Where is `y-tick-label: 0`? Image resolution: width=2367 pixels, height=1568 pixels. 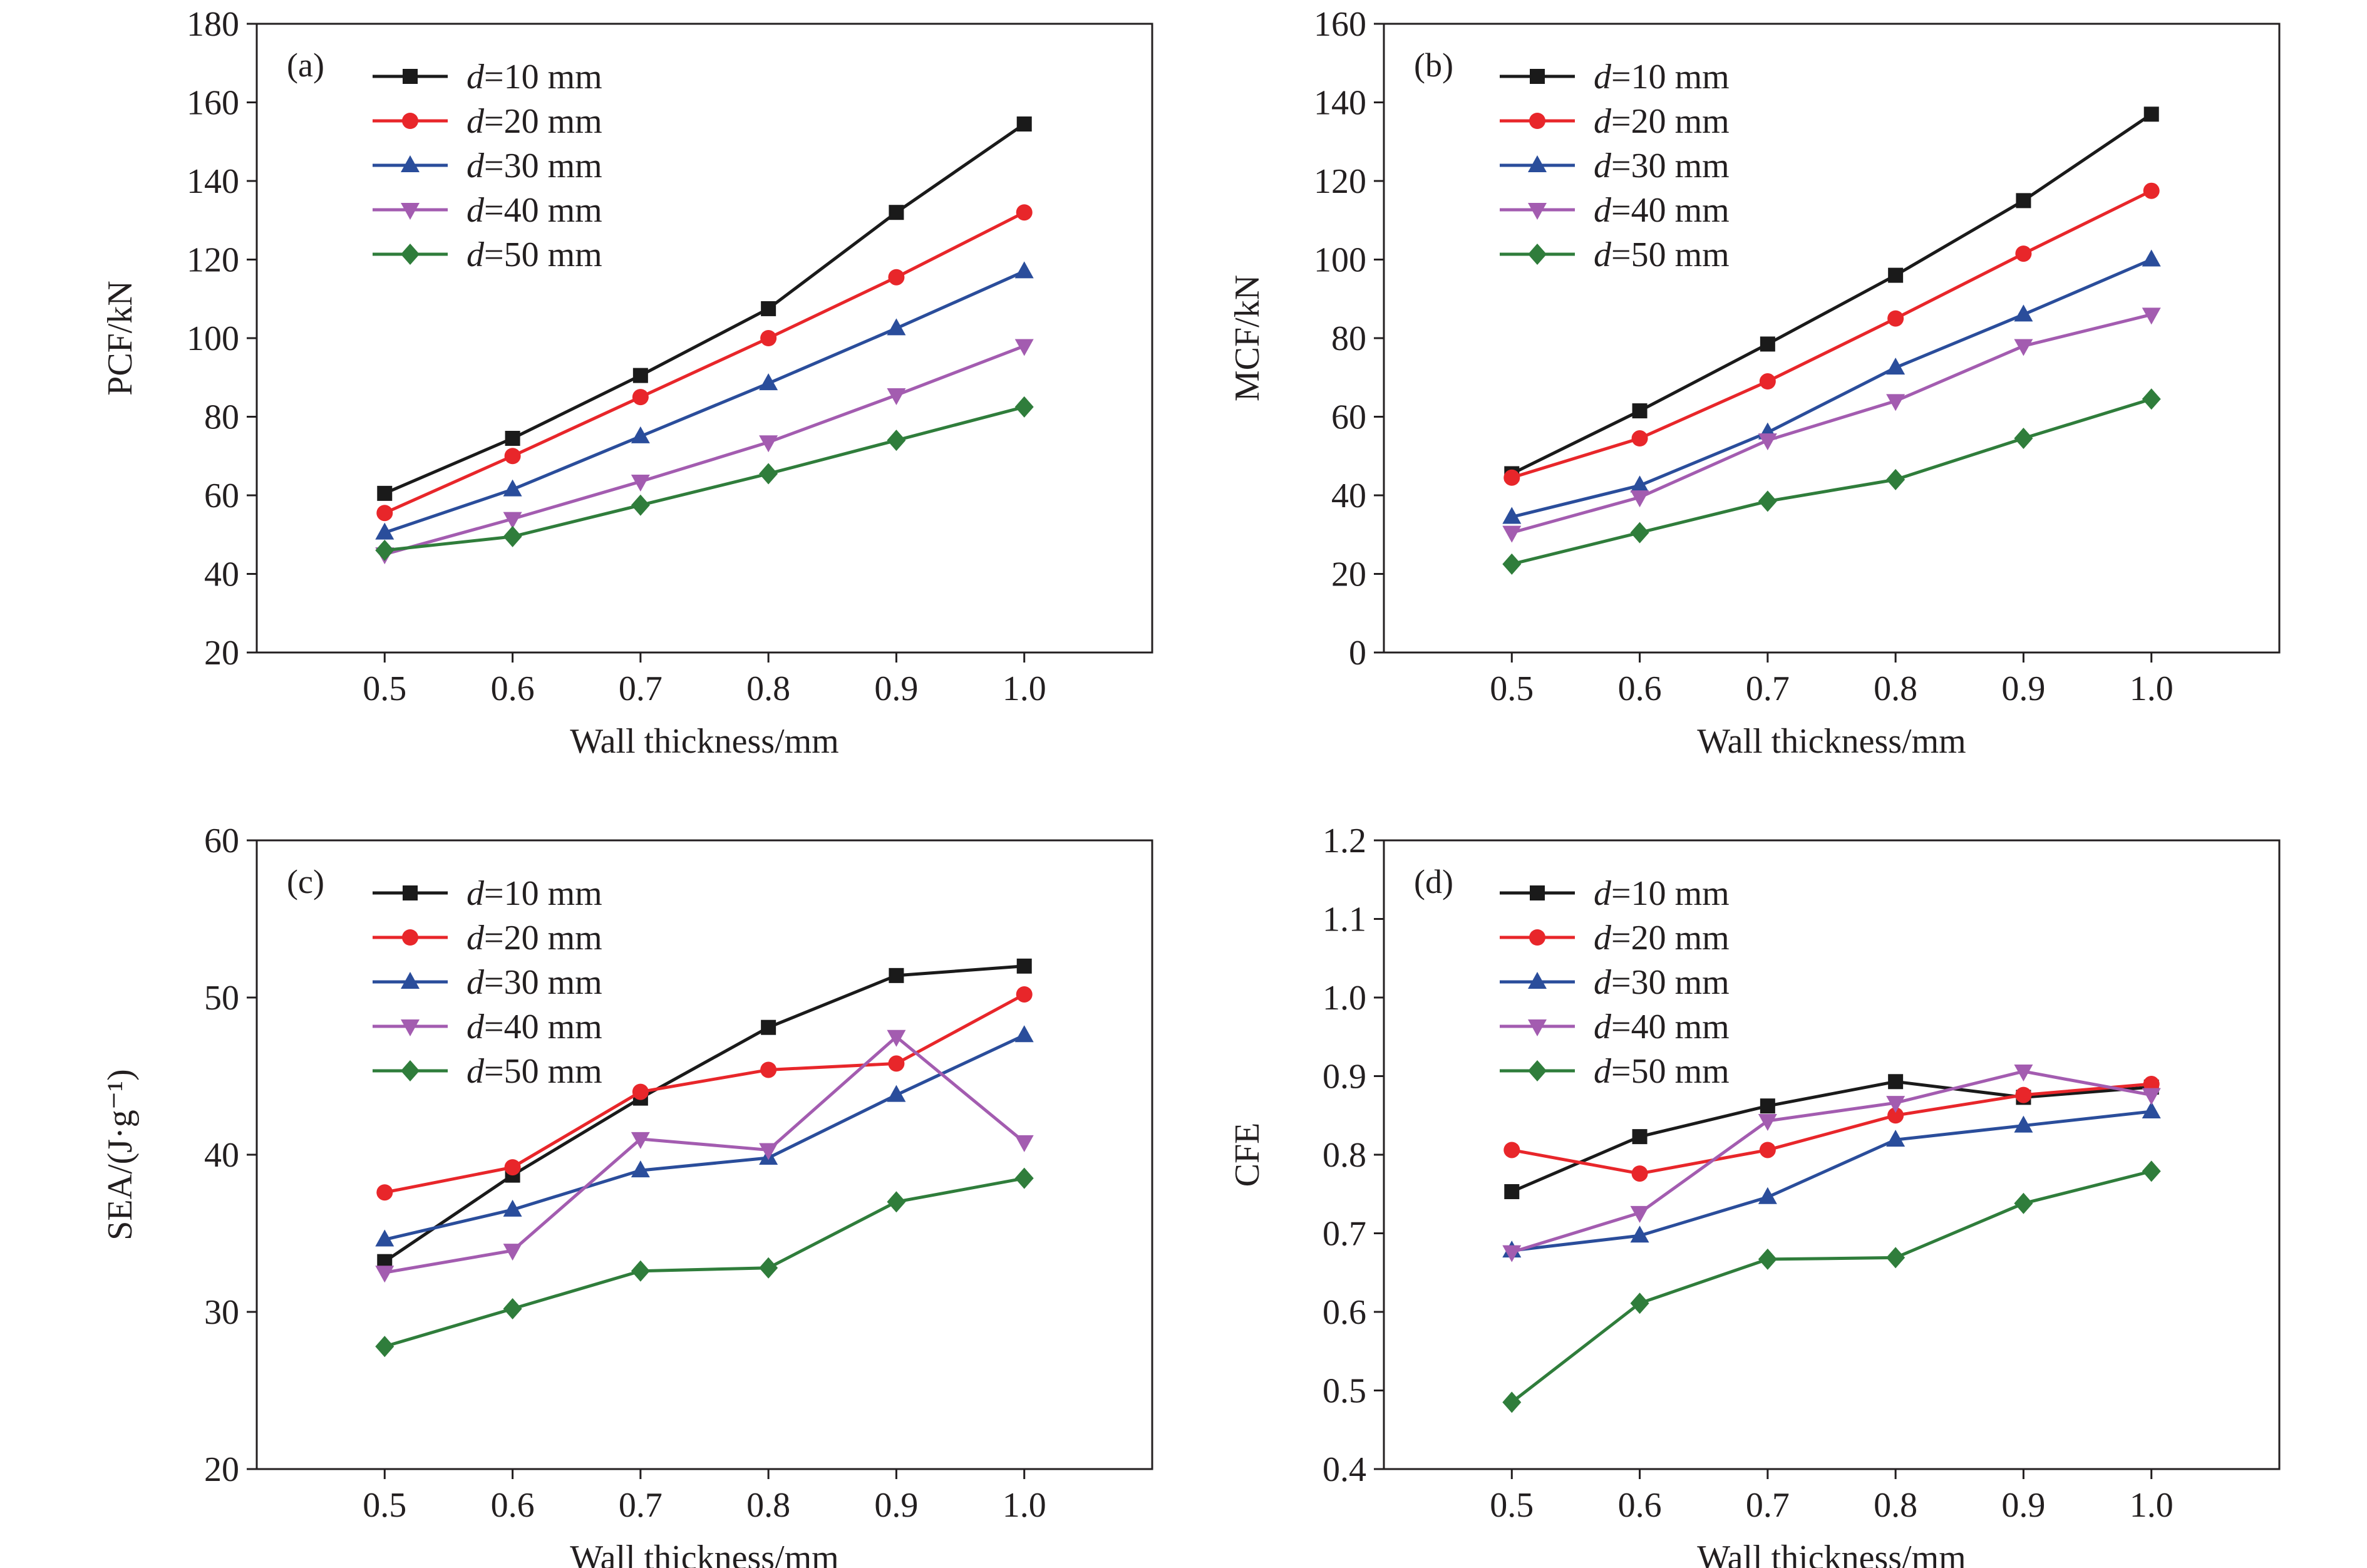 y-tick-label: 0 is located at coordinates (1358, 653).